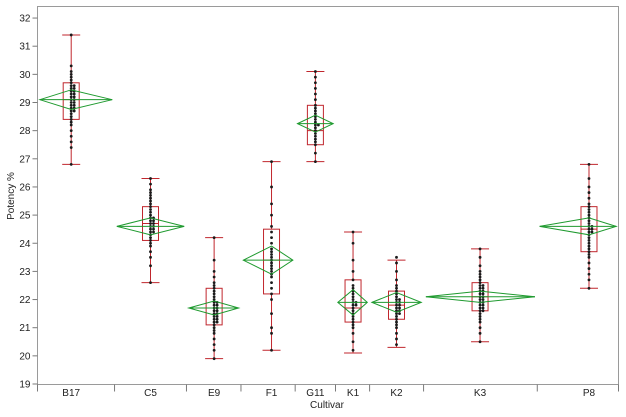 Image resolution: width=626 pixels, height=417 pixels. Describe the element at coordinates (25, 187) in the screenshot. I see `y-tick-label: 26` at that location.